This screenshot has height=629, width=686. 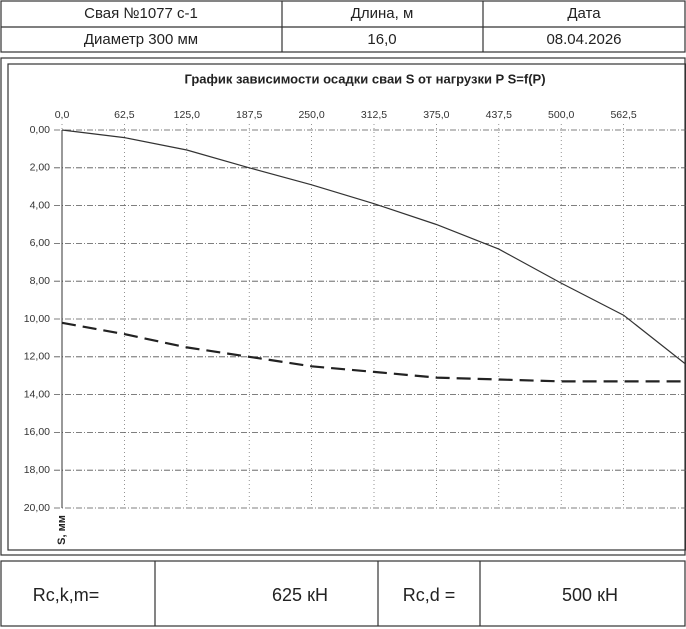 What do you see at coordinates (66, 595) in the screenshot?
I see `footer-cell: Rc,k,m=` at bounding box center [66, 595].